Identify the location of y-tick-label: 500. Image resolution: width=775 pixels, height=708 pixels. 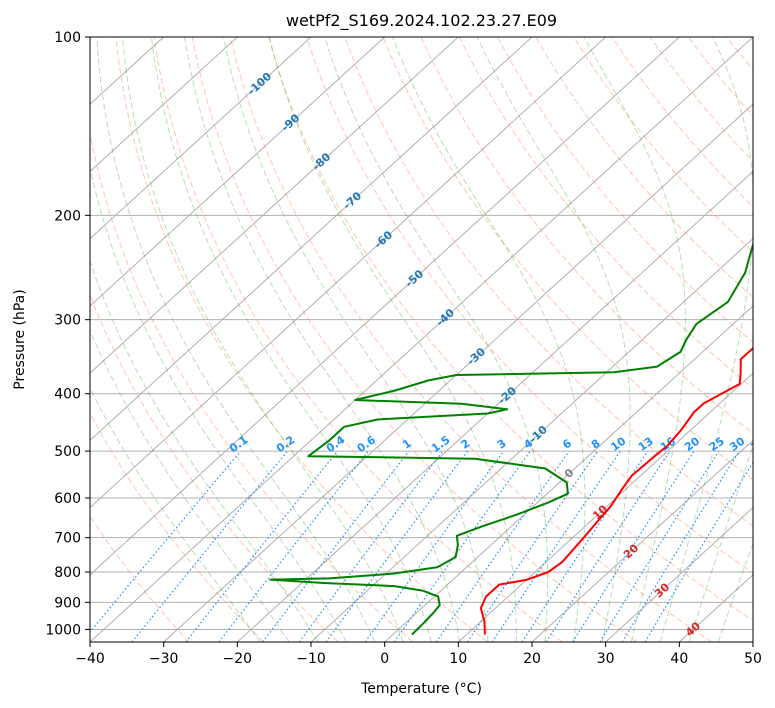
(67, 452).